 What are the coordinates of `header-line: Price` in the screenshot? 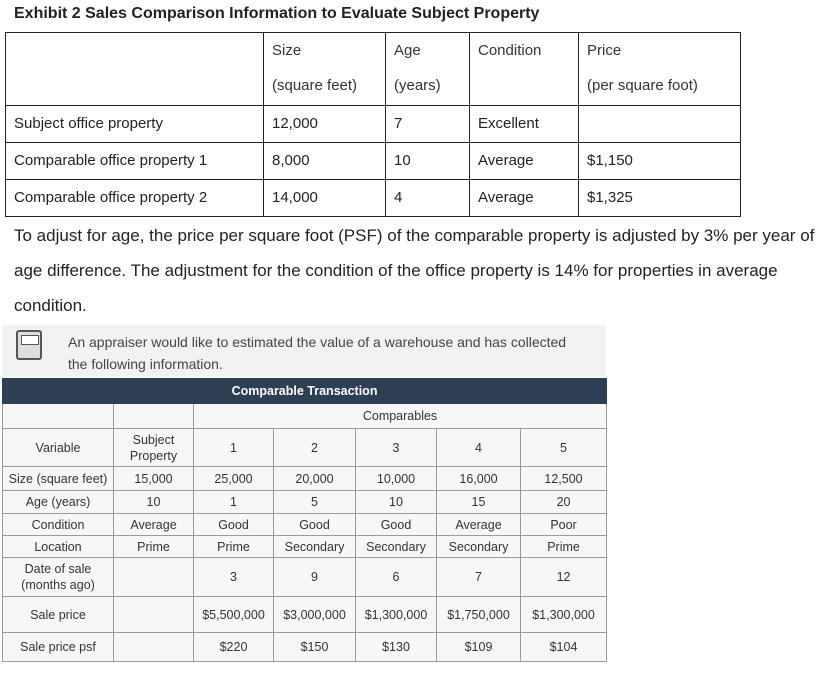 It's located at (604, 50).